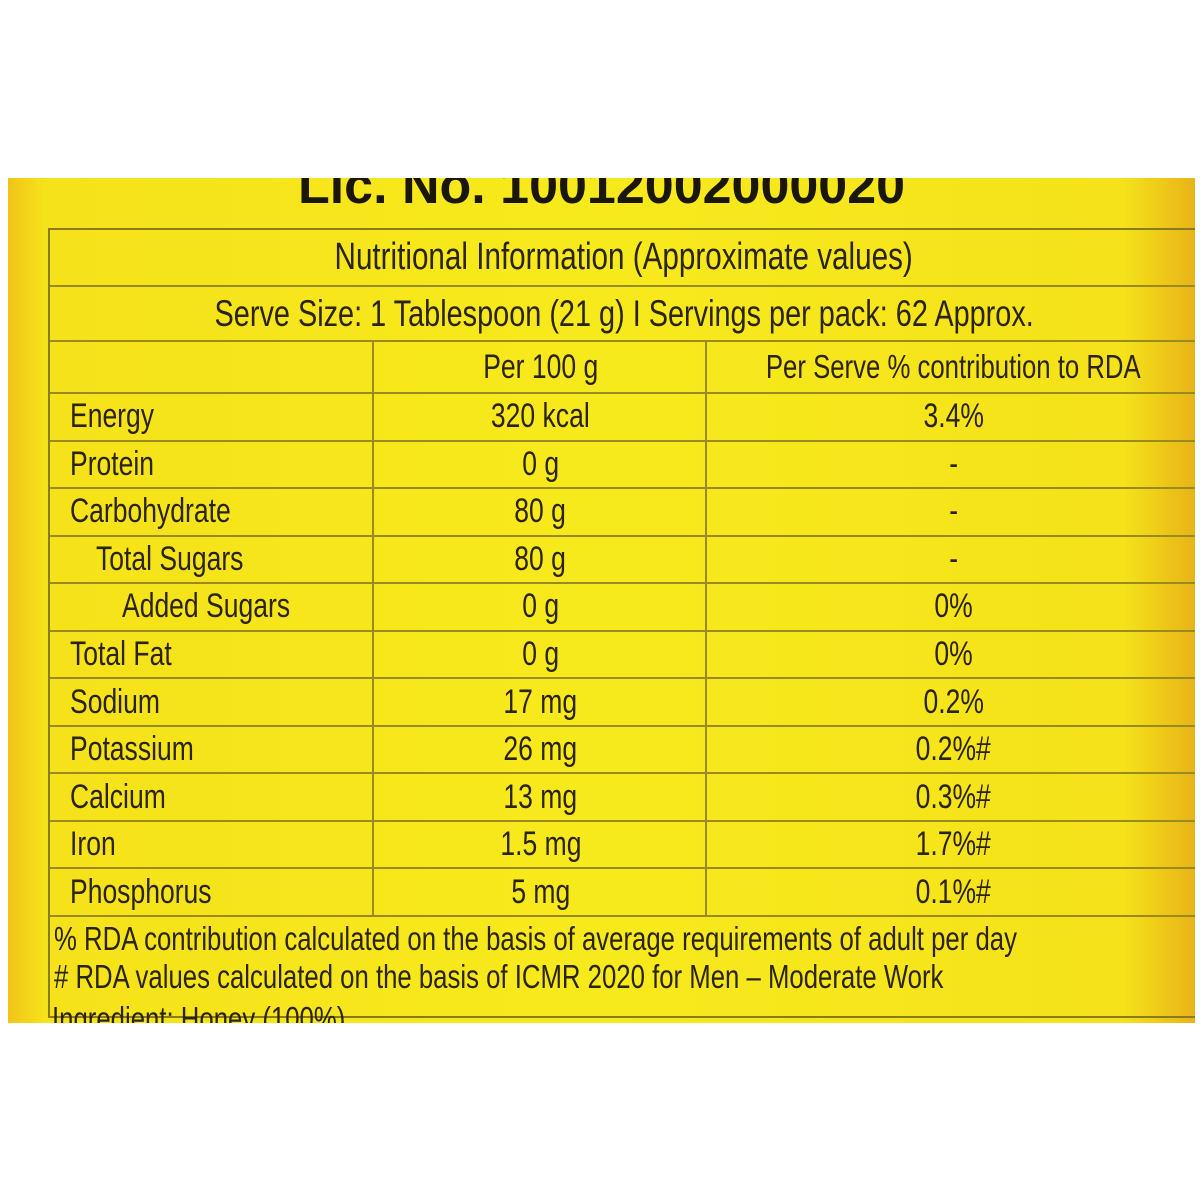 This screenshot has width=1200, height=1200. Describe the element at coordinates (622, 513) in the screenshot. I see `table-row: Carbohydrate 80 g -` at that location.